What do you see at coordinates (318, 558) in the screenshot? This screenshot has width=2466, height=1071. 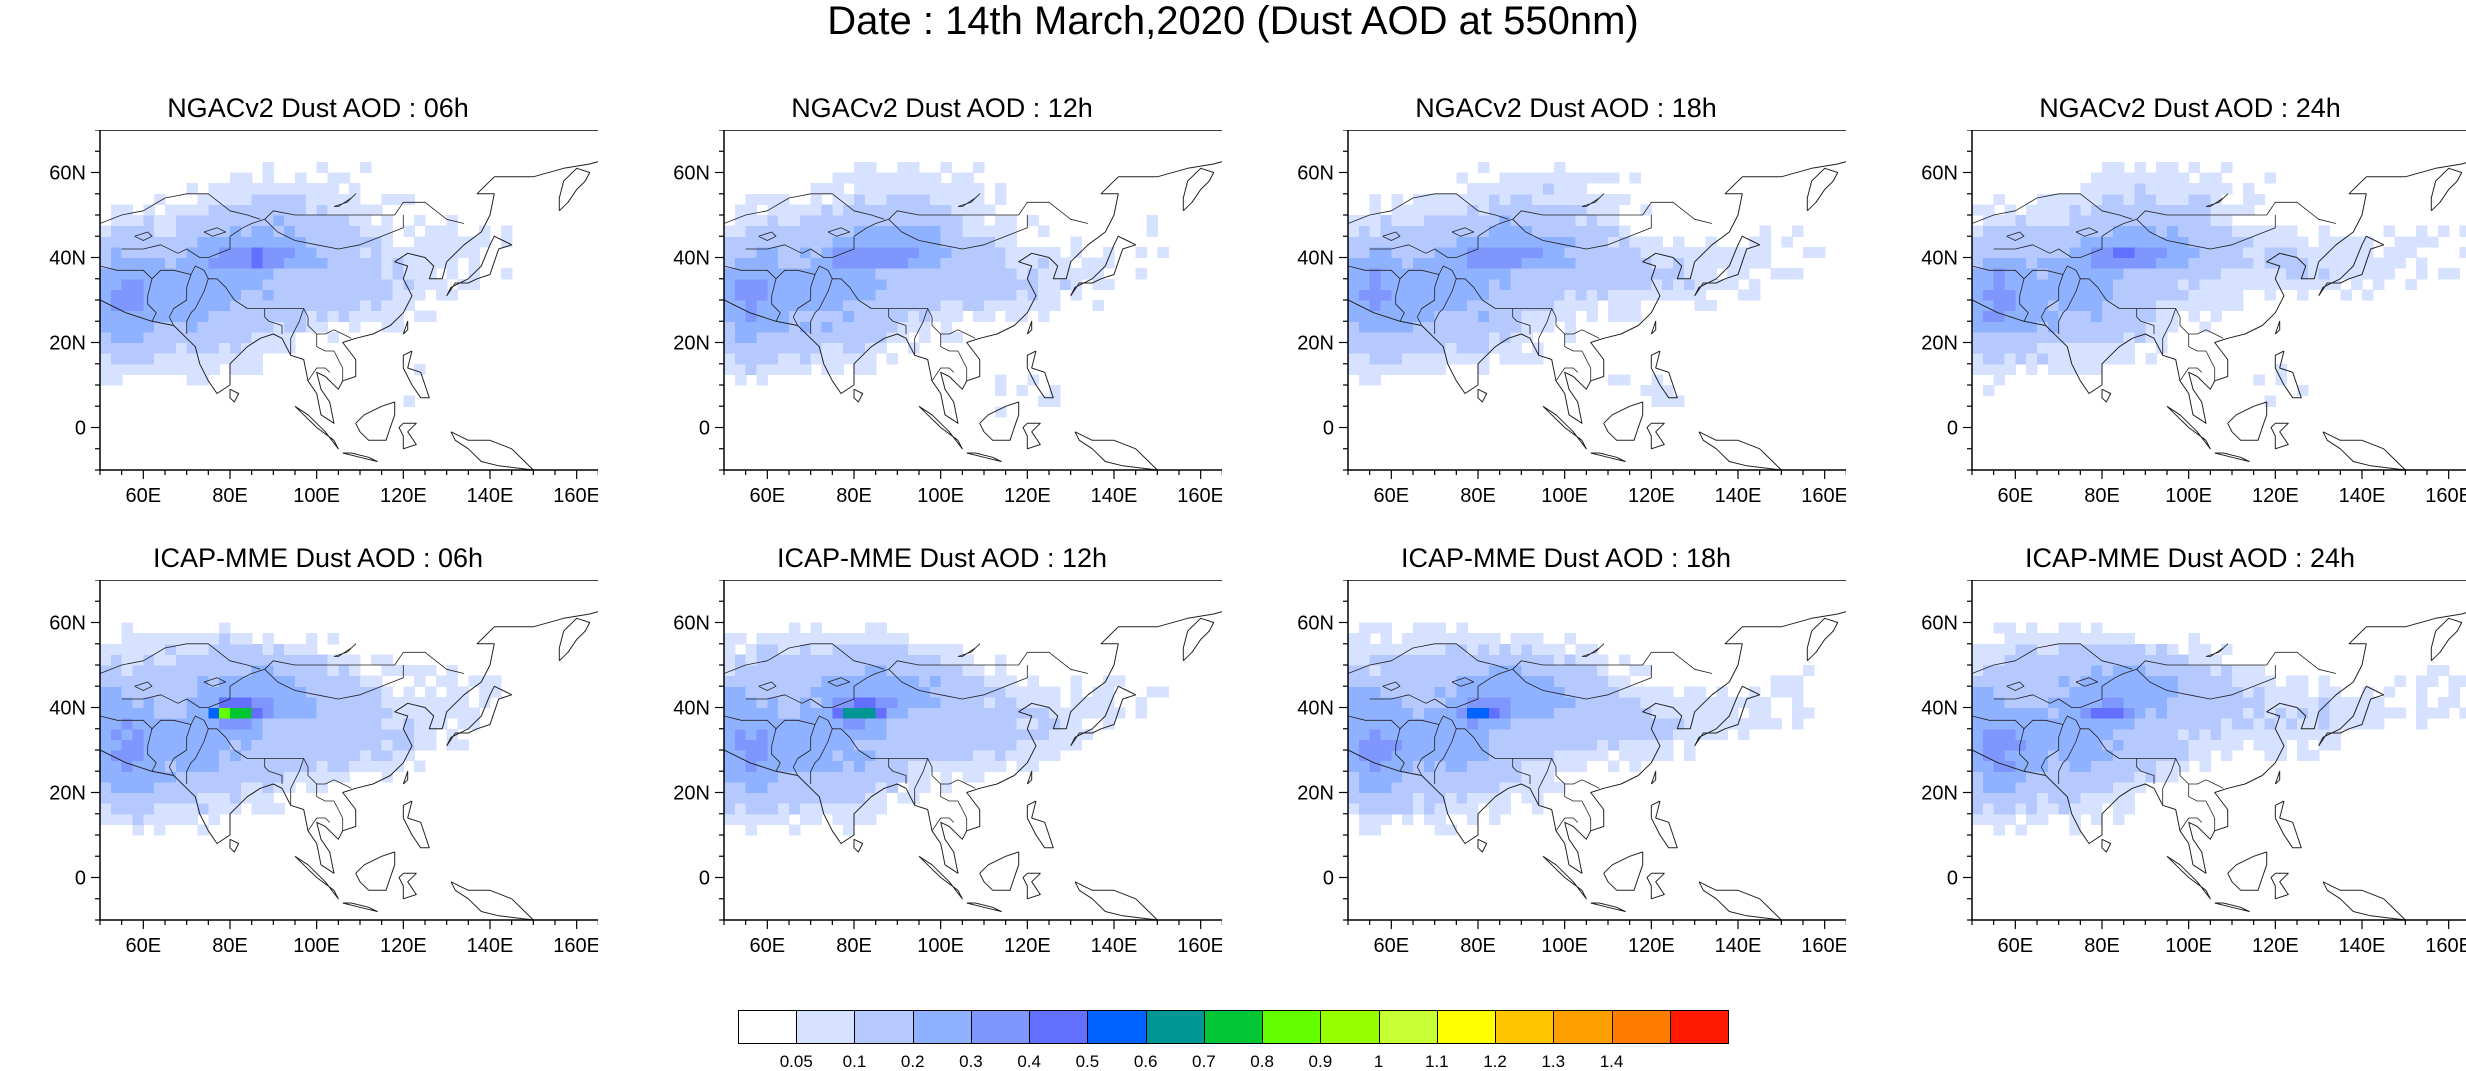 I see `panel-title: ICAP-MME Dust AOD : 06h` at bounding box center [318, 558].